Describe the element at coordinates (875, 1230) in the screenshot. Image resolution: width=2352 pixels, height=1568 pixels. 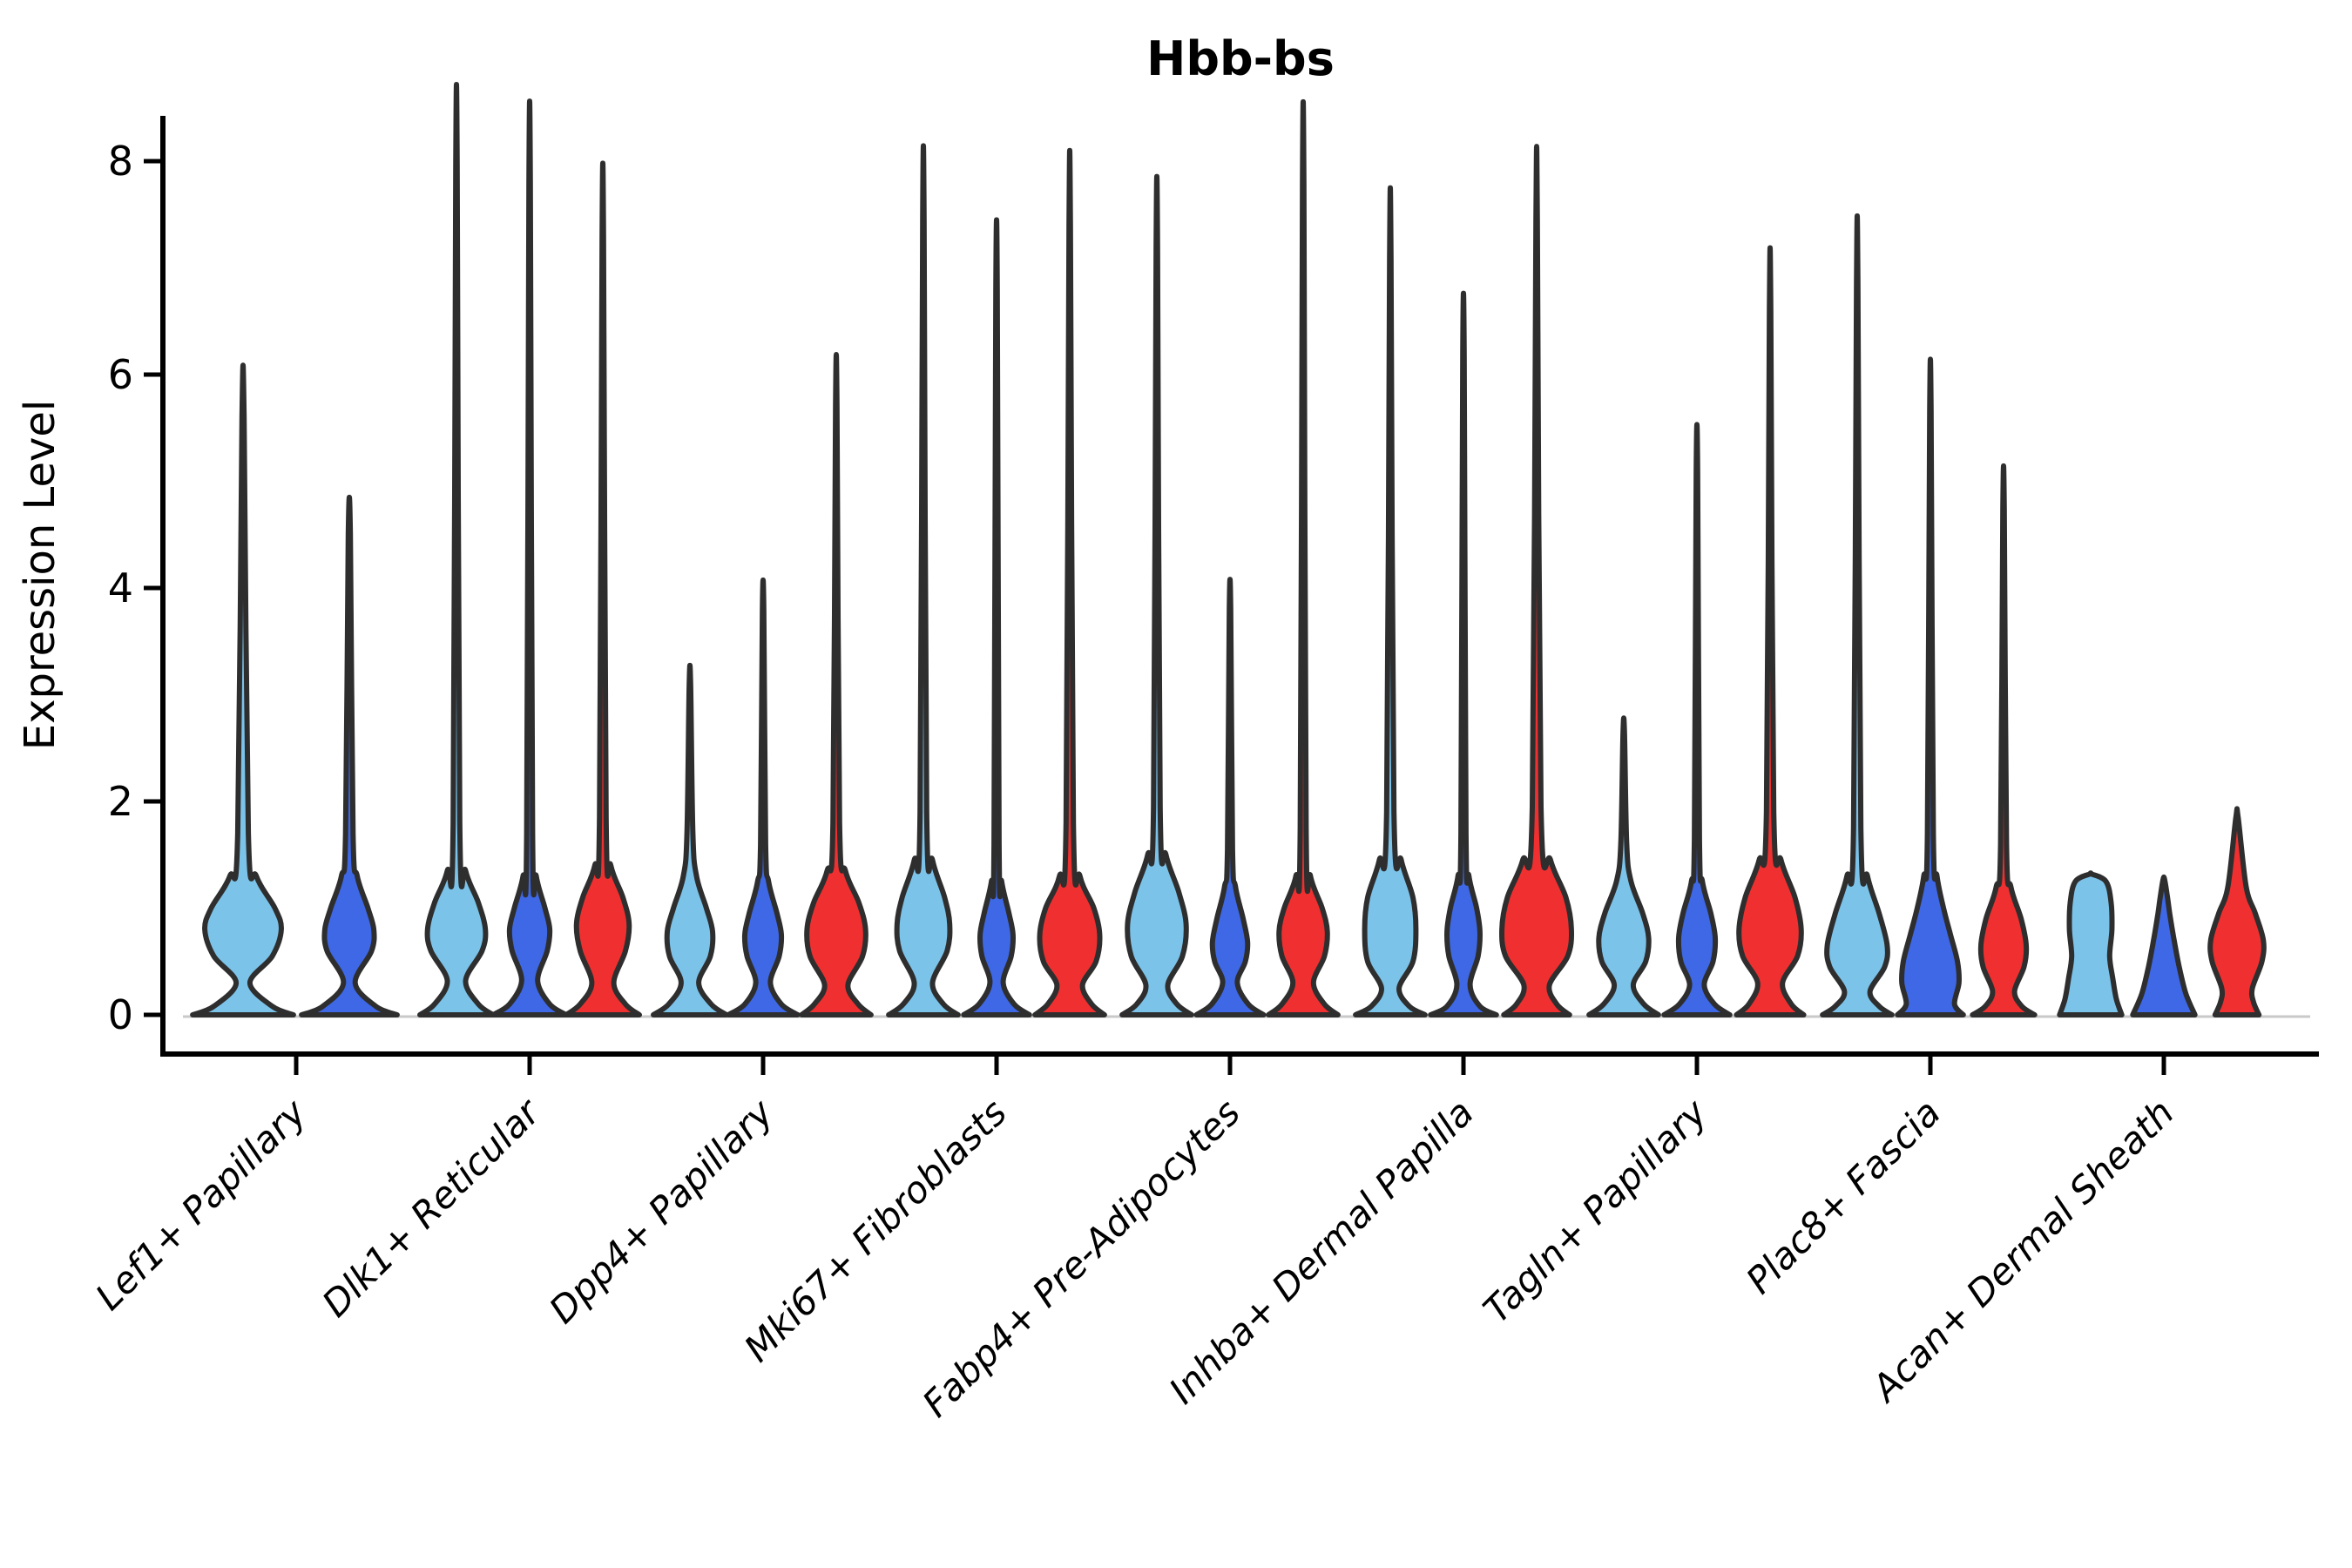
I see `x-category-label-mki67-fibroblasts: Mki67+ Fibroblasts` at that location.